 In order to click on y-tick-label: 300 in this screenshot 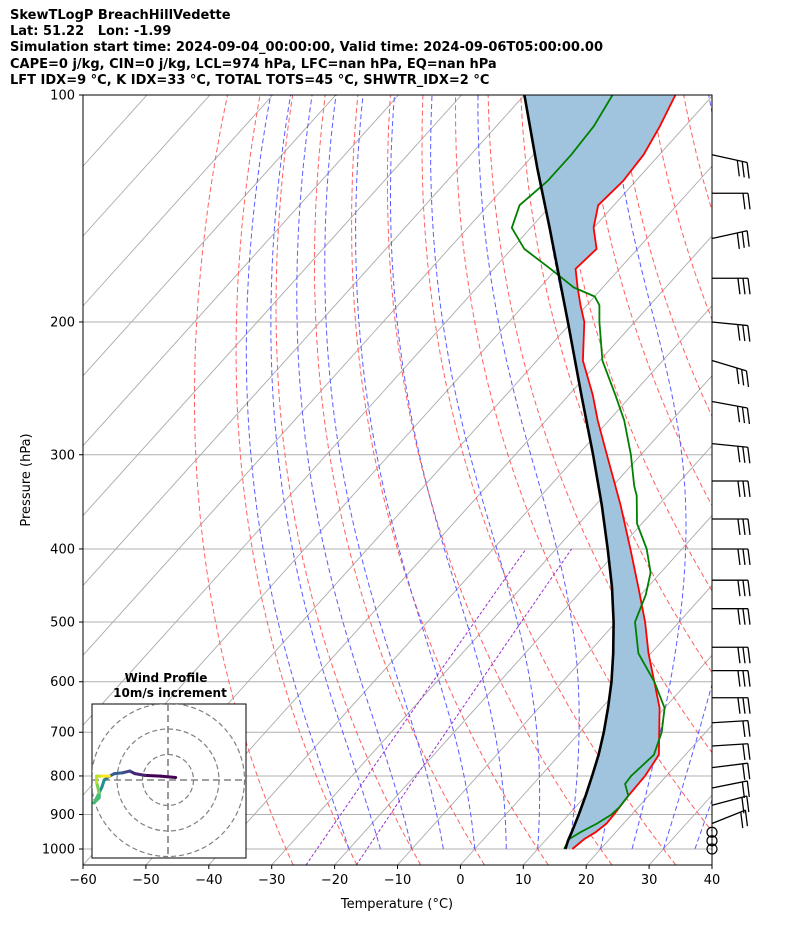, I will do `click(62, 455)`.